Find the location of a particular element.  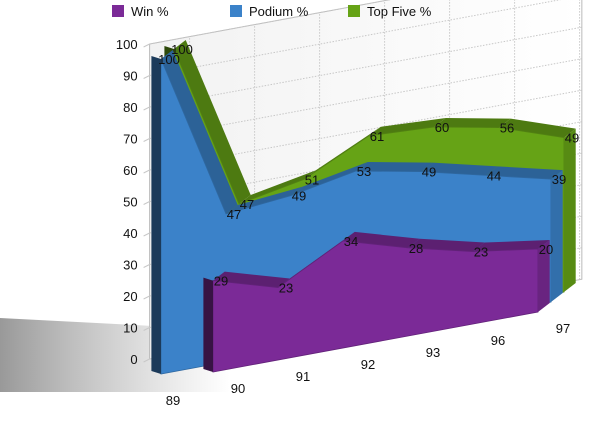

y-tick-label-0: 0 is located at coordinates (133, 359).